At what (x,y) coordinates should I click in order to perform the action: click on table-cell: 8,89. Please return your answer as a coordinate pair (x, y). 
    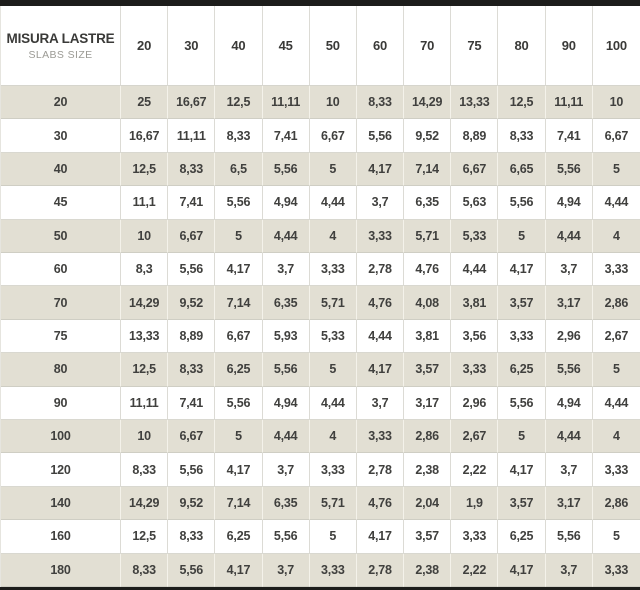
    Looking at the image, I should click on (475, 136).